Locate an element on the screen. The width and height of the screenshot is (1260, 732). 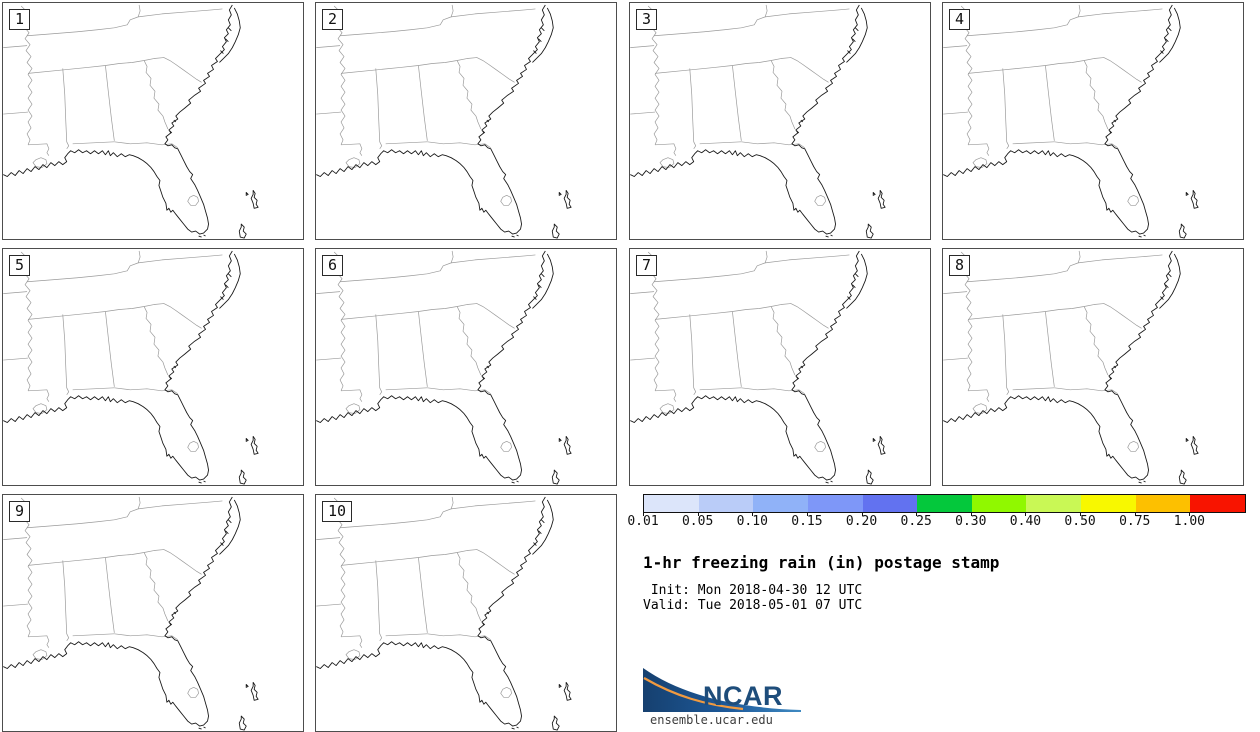
map-panel-10: 10 is located at coordinates (466, 613).